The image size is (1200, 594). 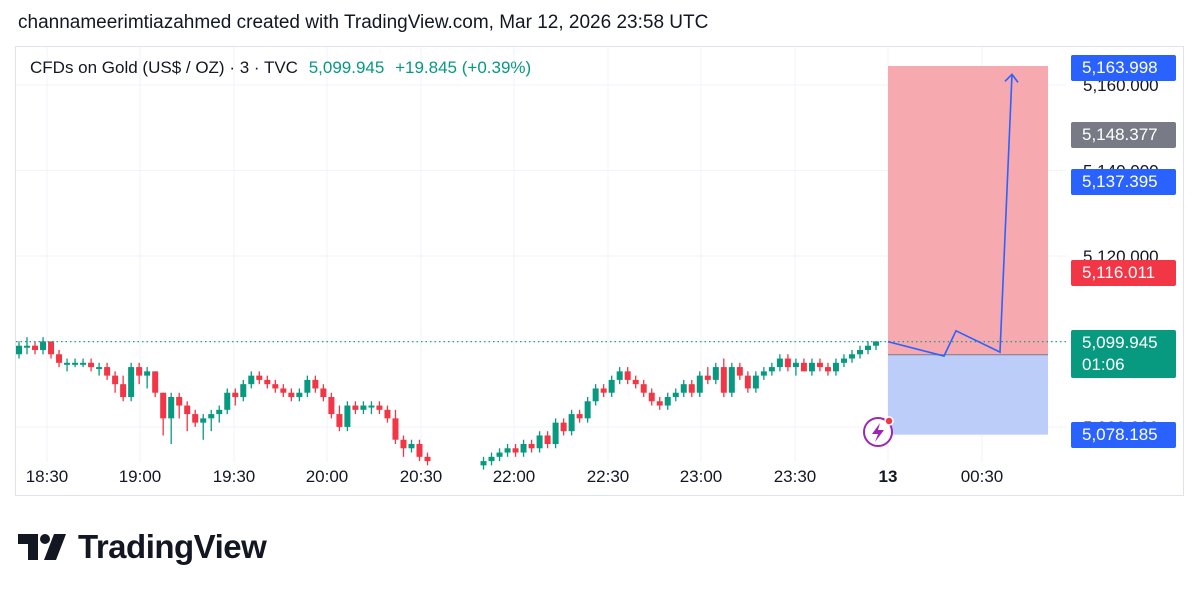 I want to click on last-price: 5,099.945, so click(x=346, y=67).